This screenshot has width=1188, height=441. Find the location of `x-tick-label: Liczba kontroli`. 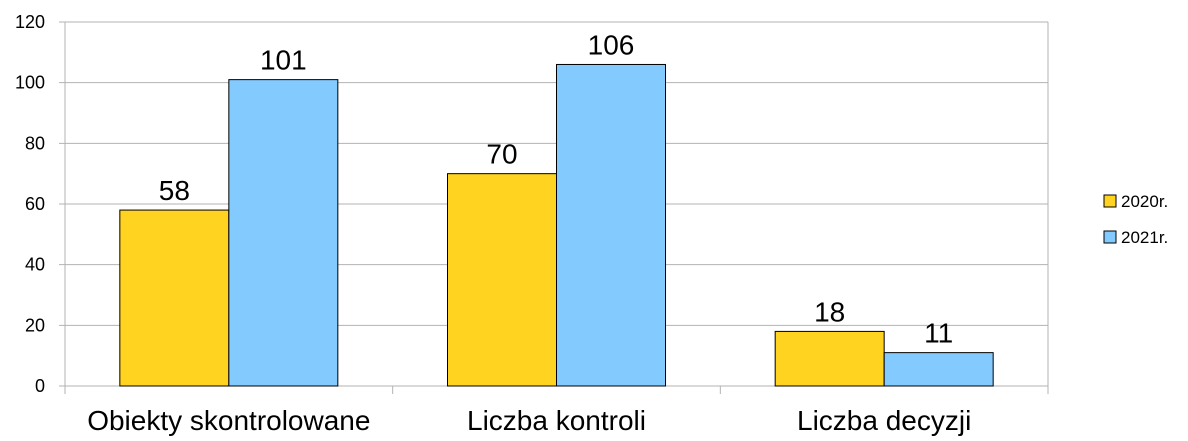

x-tick-label: Liczba kontroli is located at coordinates (556, 420).